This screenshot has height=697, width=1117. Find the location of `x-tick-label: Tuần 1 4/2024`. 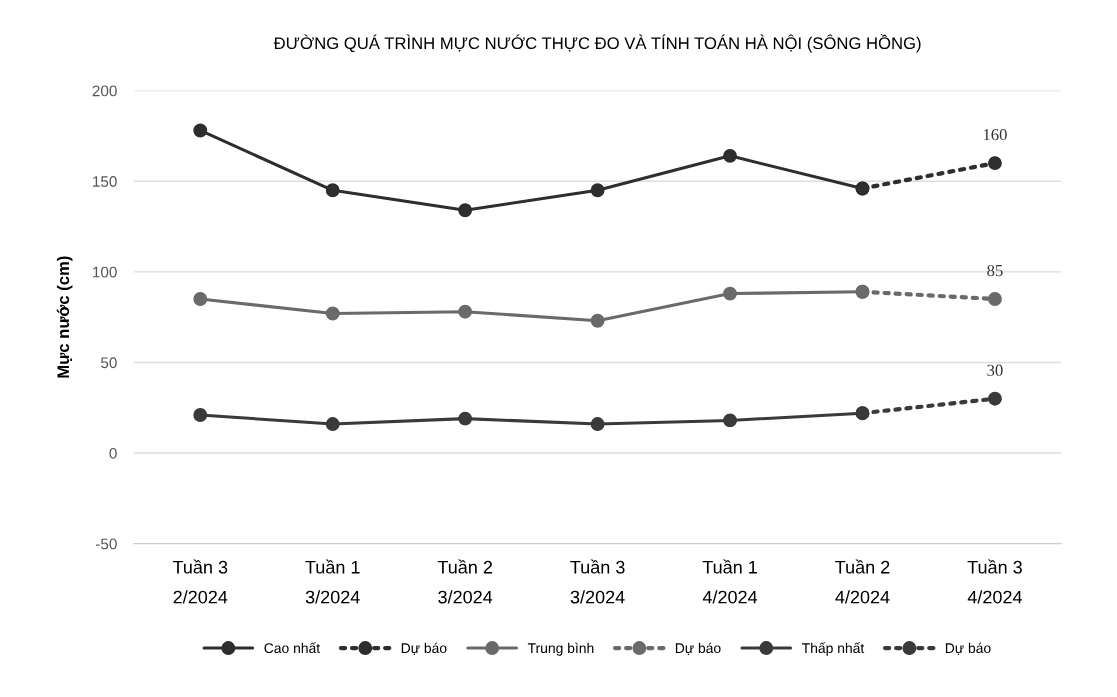

x-tick-label: Tuần 1 4/2024 is located at coordinates (730, 581).